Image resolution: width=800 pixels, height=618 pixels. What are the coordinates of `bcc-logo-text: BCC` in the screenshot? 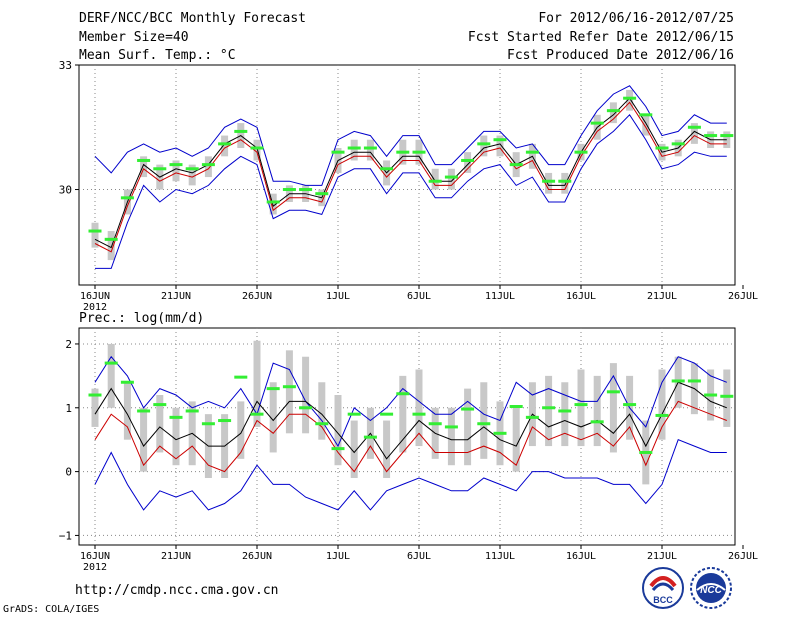 It's located at (663, 600).